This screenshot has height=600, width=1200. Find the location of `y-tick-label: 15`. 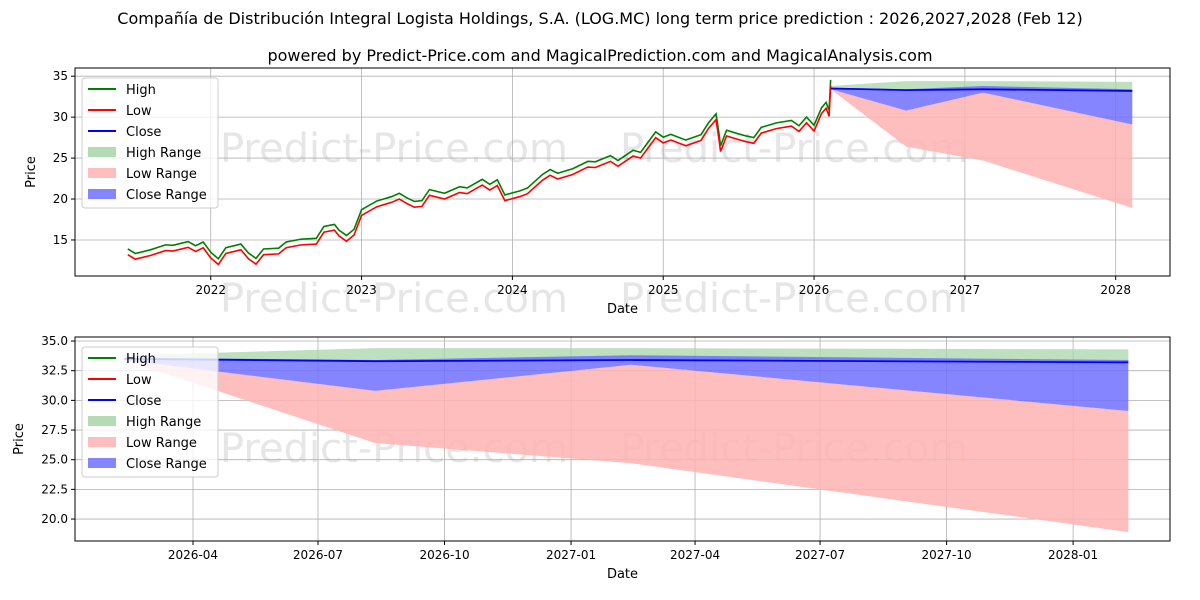

y-tick-label: 15 is located at coordinates (60, 240).